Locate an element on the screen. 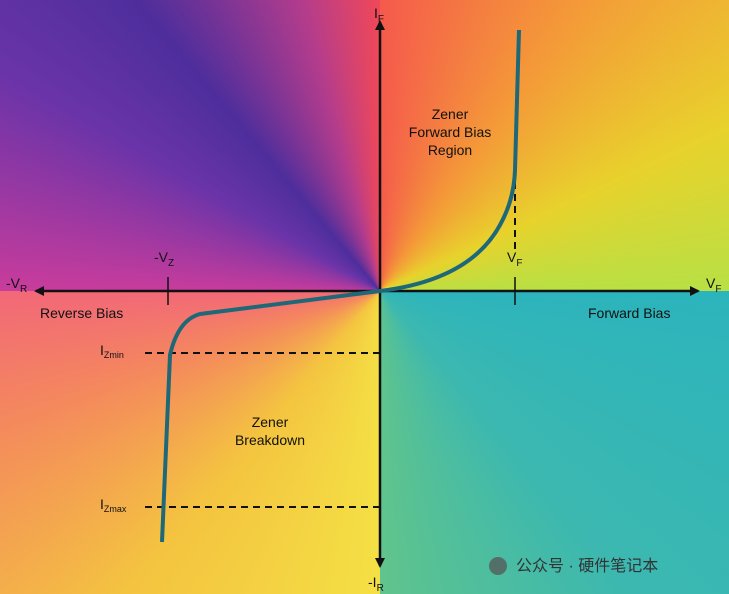 The image size is (729, 594). reverse-bias-label: Reverse Bias is located at coordinates (81, 313).